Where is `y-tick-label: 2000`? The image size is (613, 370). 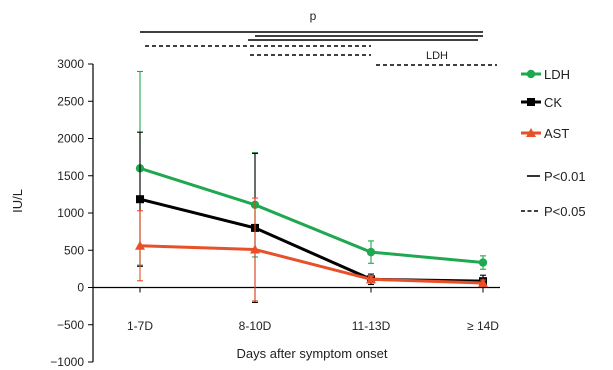 y-tick-label: 2000 is located at coordinates (70, 139).